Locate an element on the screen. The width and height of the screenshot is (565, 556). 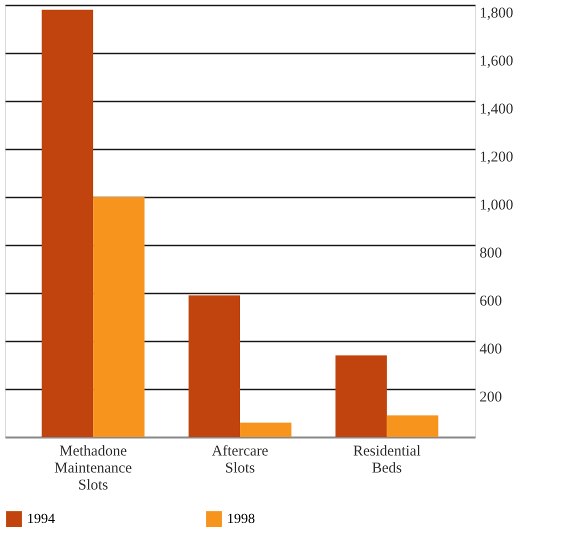
y-tick-label: 1,800 is located at coordinates (497, 14).